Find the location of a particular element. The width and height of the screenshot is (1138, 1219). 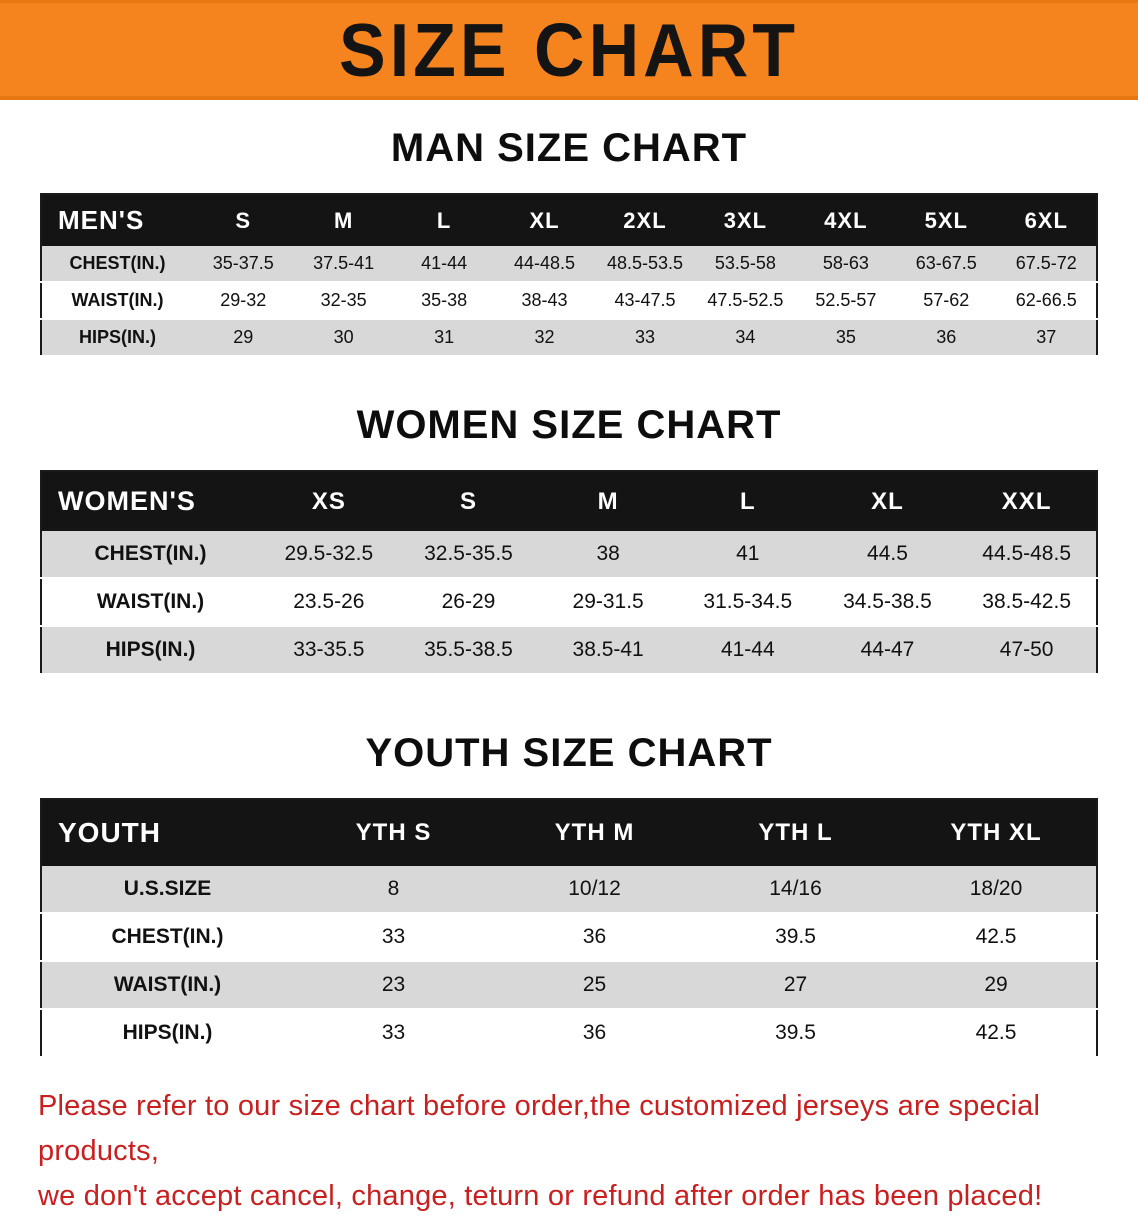

measurement-value-cell: 10/12 is located at coordinates (594, 888).